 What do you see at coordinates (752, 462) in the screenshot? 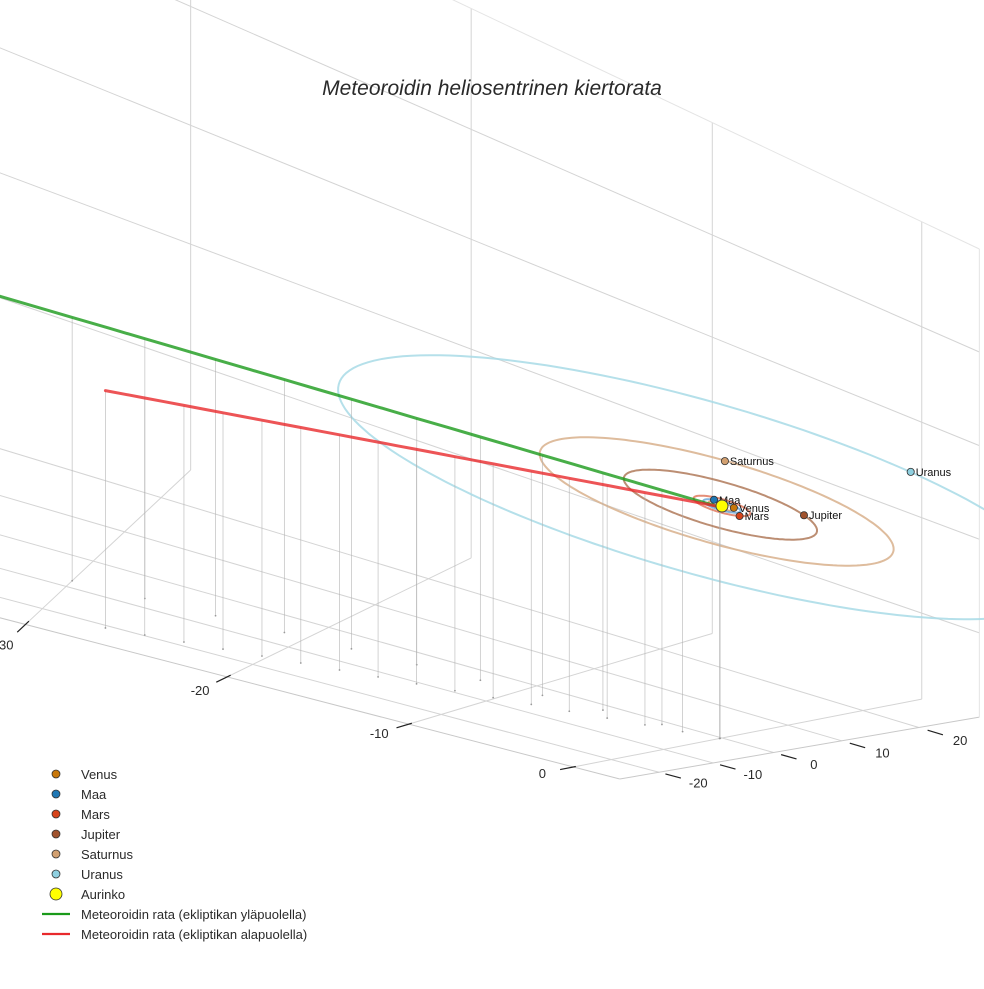
I see `planet-saturnus-label: Saturnus` at bounding box center [752, 462].